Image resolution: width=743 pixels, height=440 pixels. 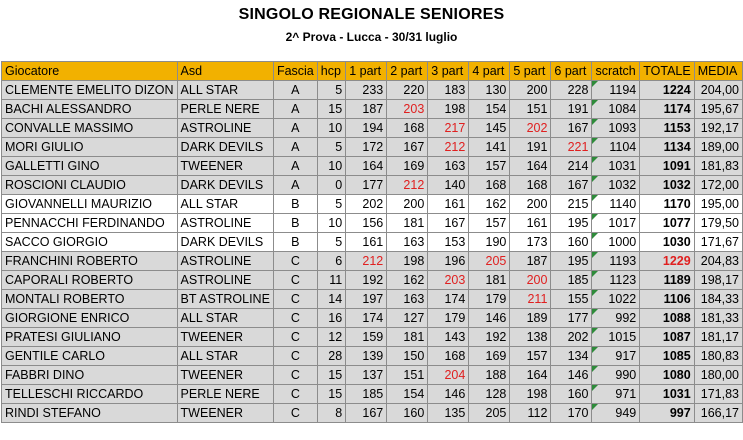 What do you see at coordinates (331, 356) in the screenshot?
I see `cell-hcp: 28` at bounding box center [331, 356].